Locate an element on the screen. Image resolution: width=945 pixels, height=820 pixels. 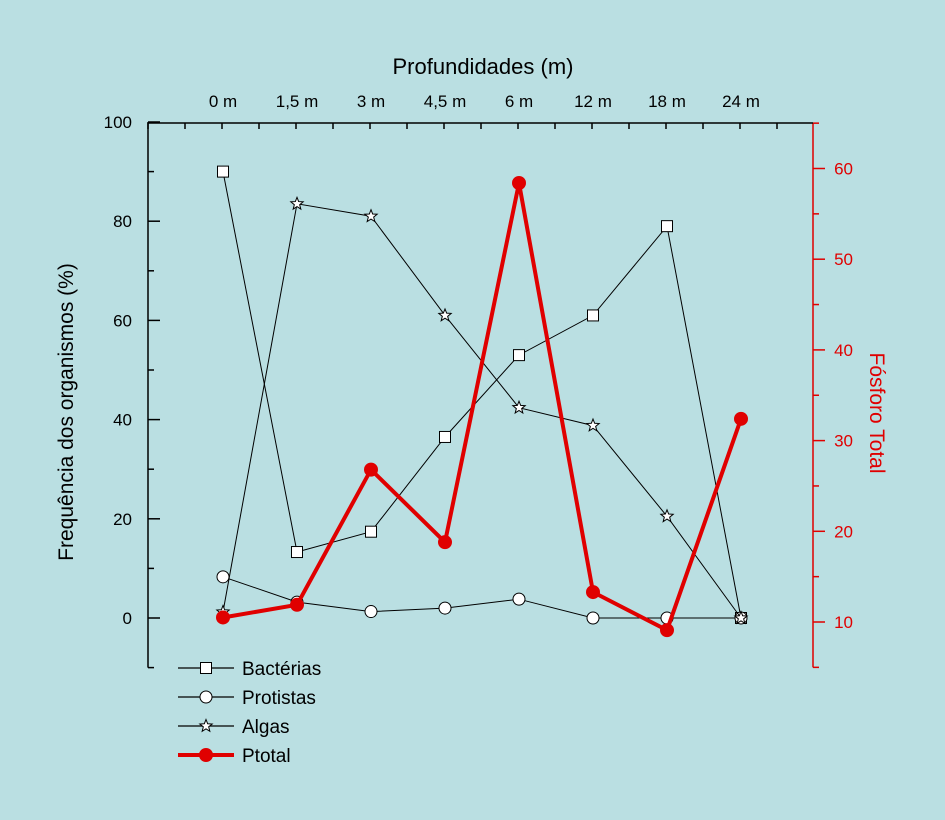
left-axis: 0 20 40 60 80 100 is located at coordinates (132, 391).